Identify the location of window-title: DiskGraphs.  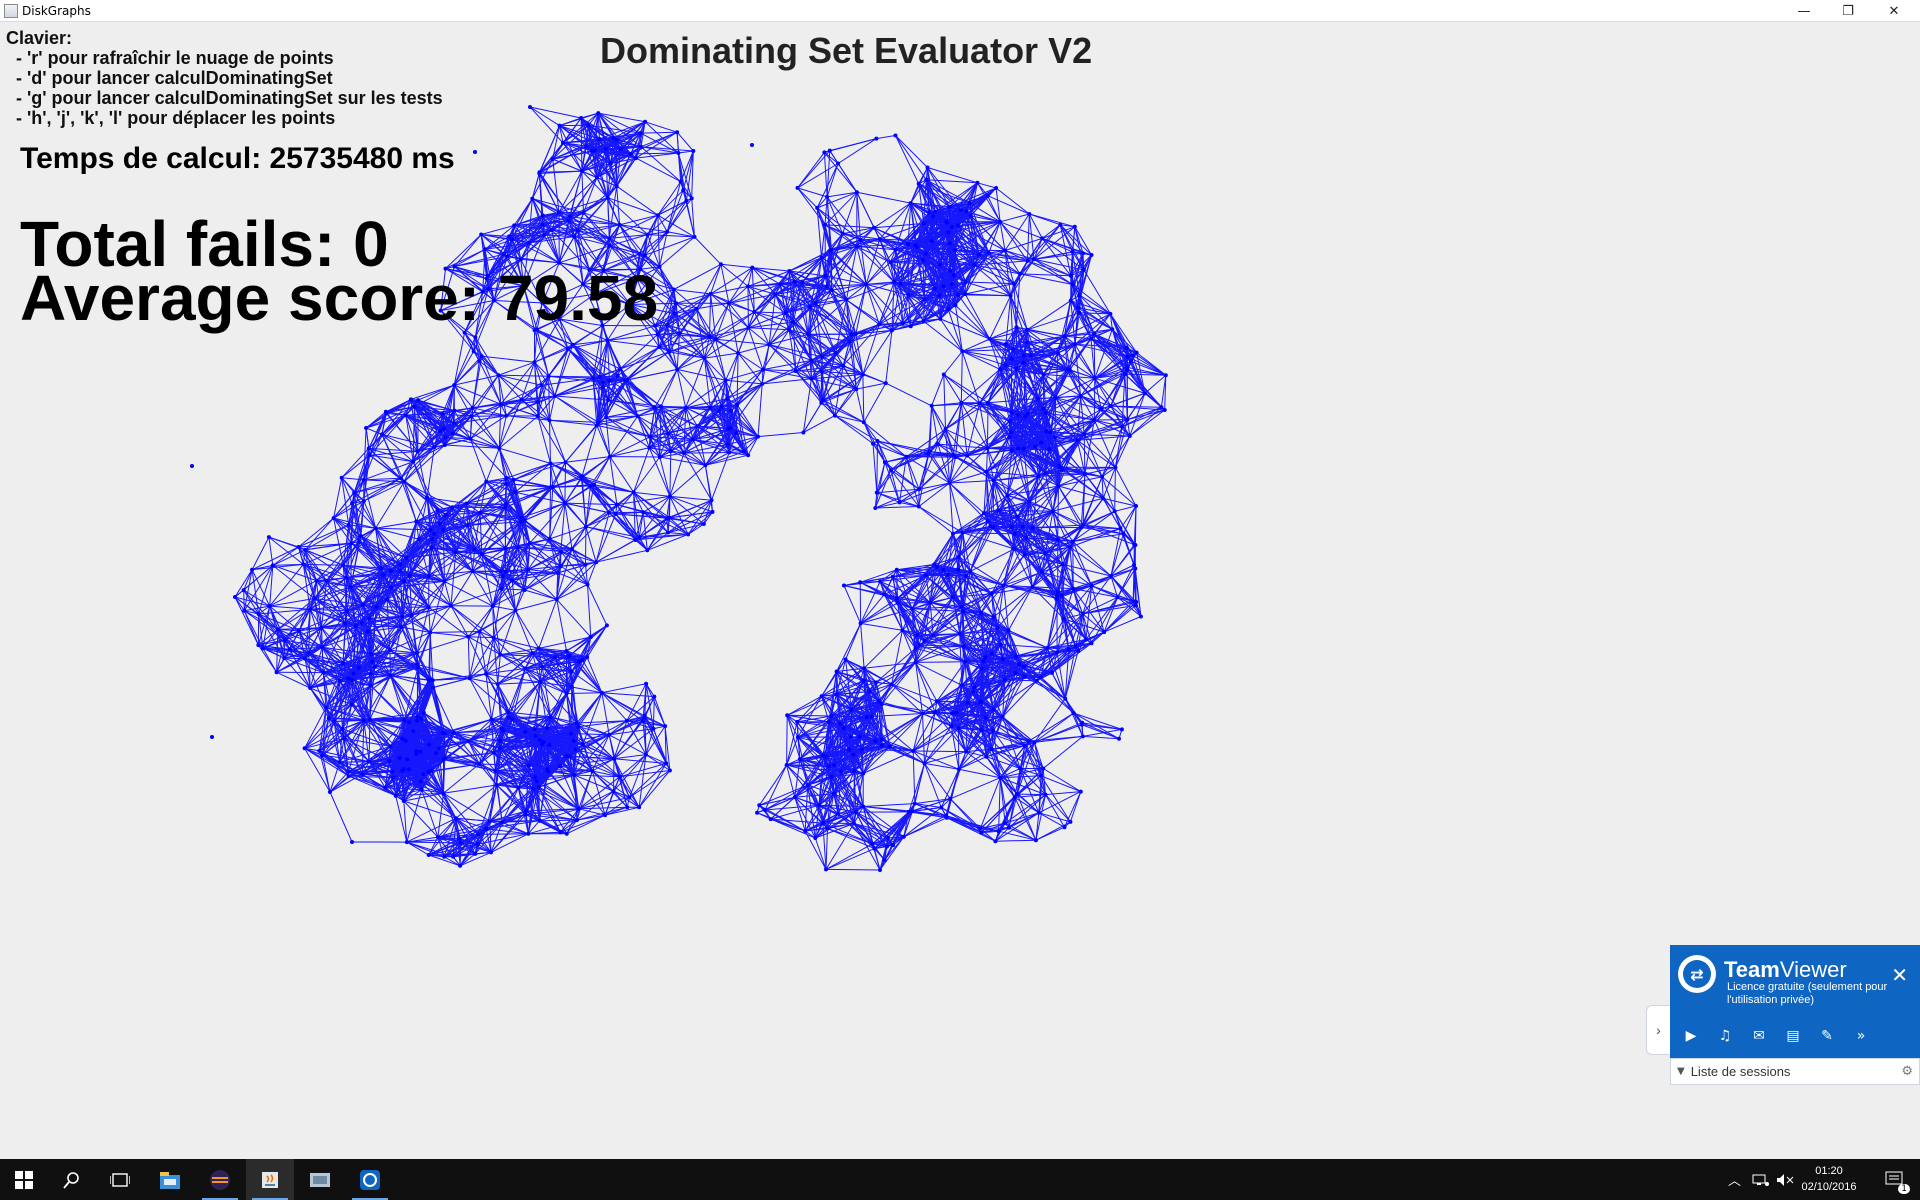
(56, 11).